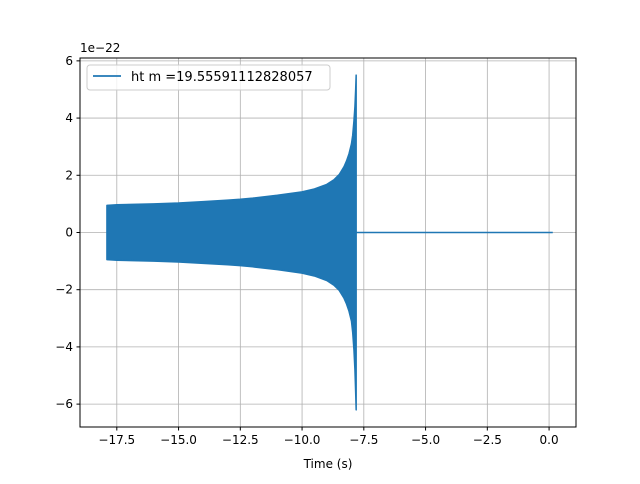 Image resolution: width=640 pixels, height=484 pixels. I want to click on y-tick-label: −6, so click(64, 404).